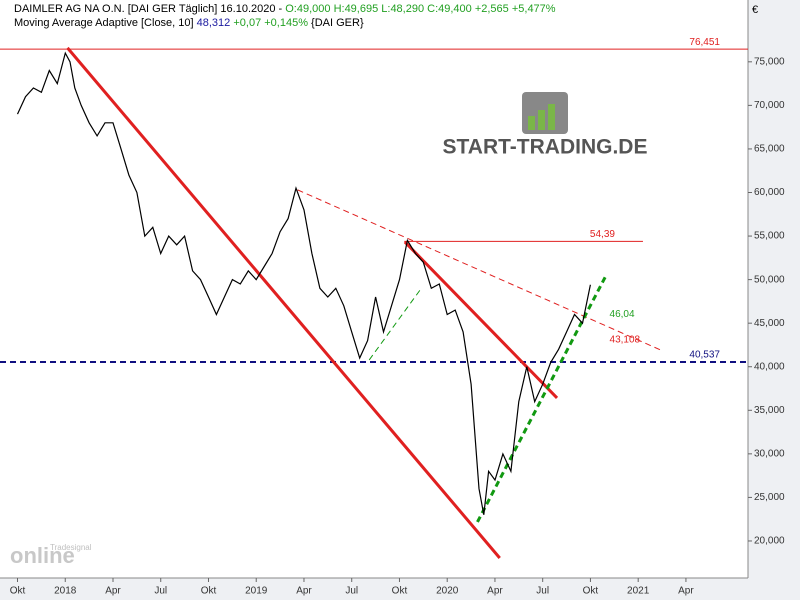  I want to click on y-tick-label: 50,000, so click(769, 279).